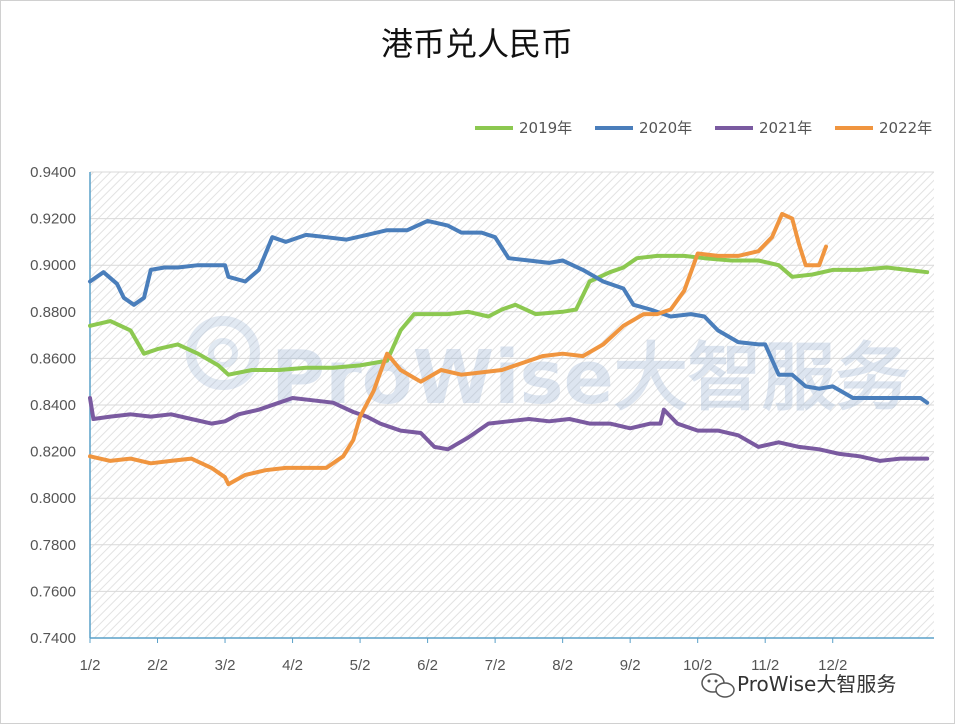 Image resolution: width=955 pixels, height=724 pixels. I want to click on x-tick-label: 4/2, so click(292, 665).